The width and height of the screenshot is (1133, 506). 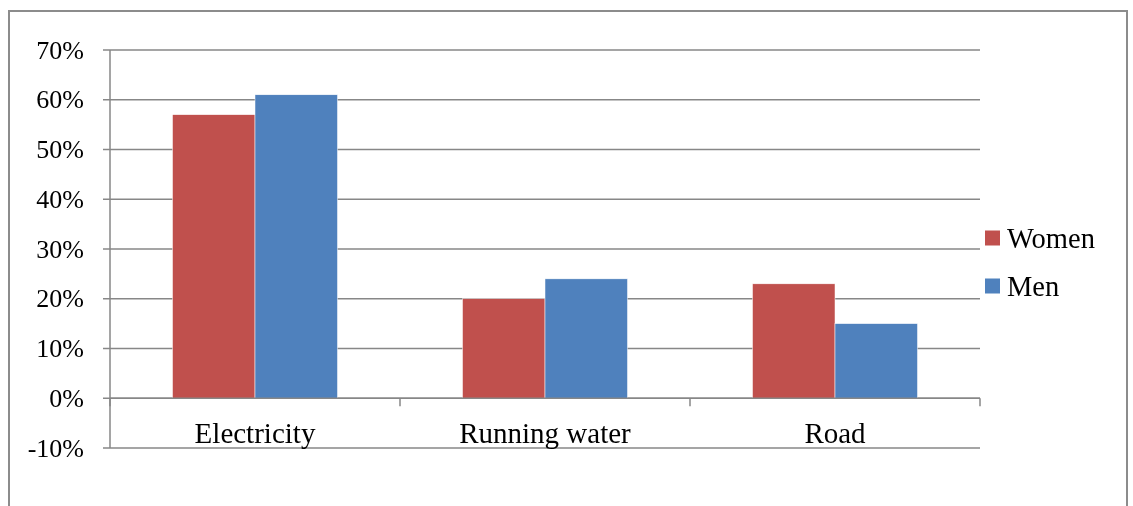 What do you see at coordinates (255, 433) in the screenshot?
I see `x-tick-label: Electricity` at bounding box center [255, 433].